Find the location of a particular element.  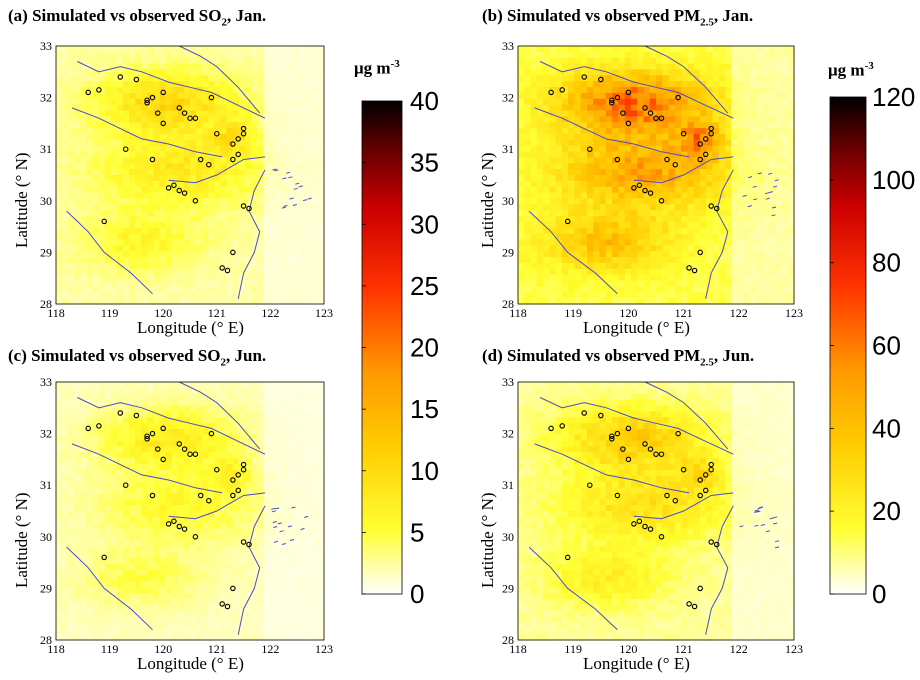

panel-a-boundaries is located at coordinates (189, 172).